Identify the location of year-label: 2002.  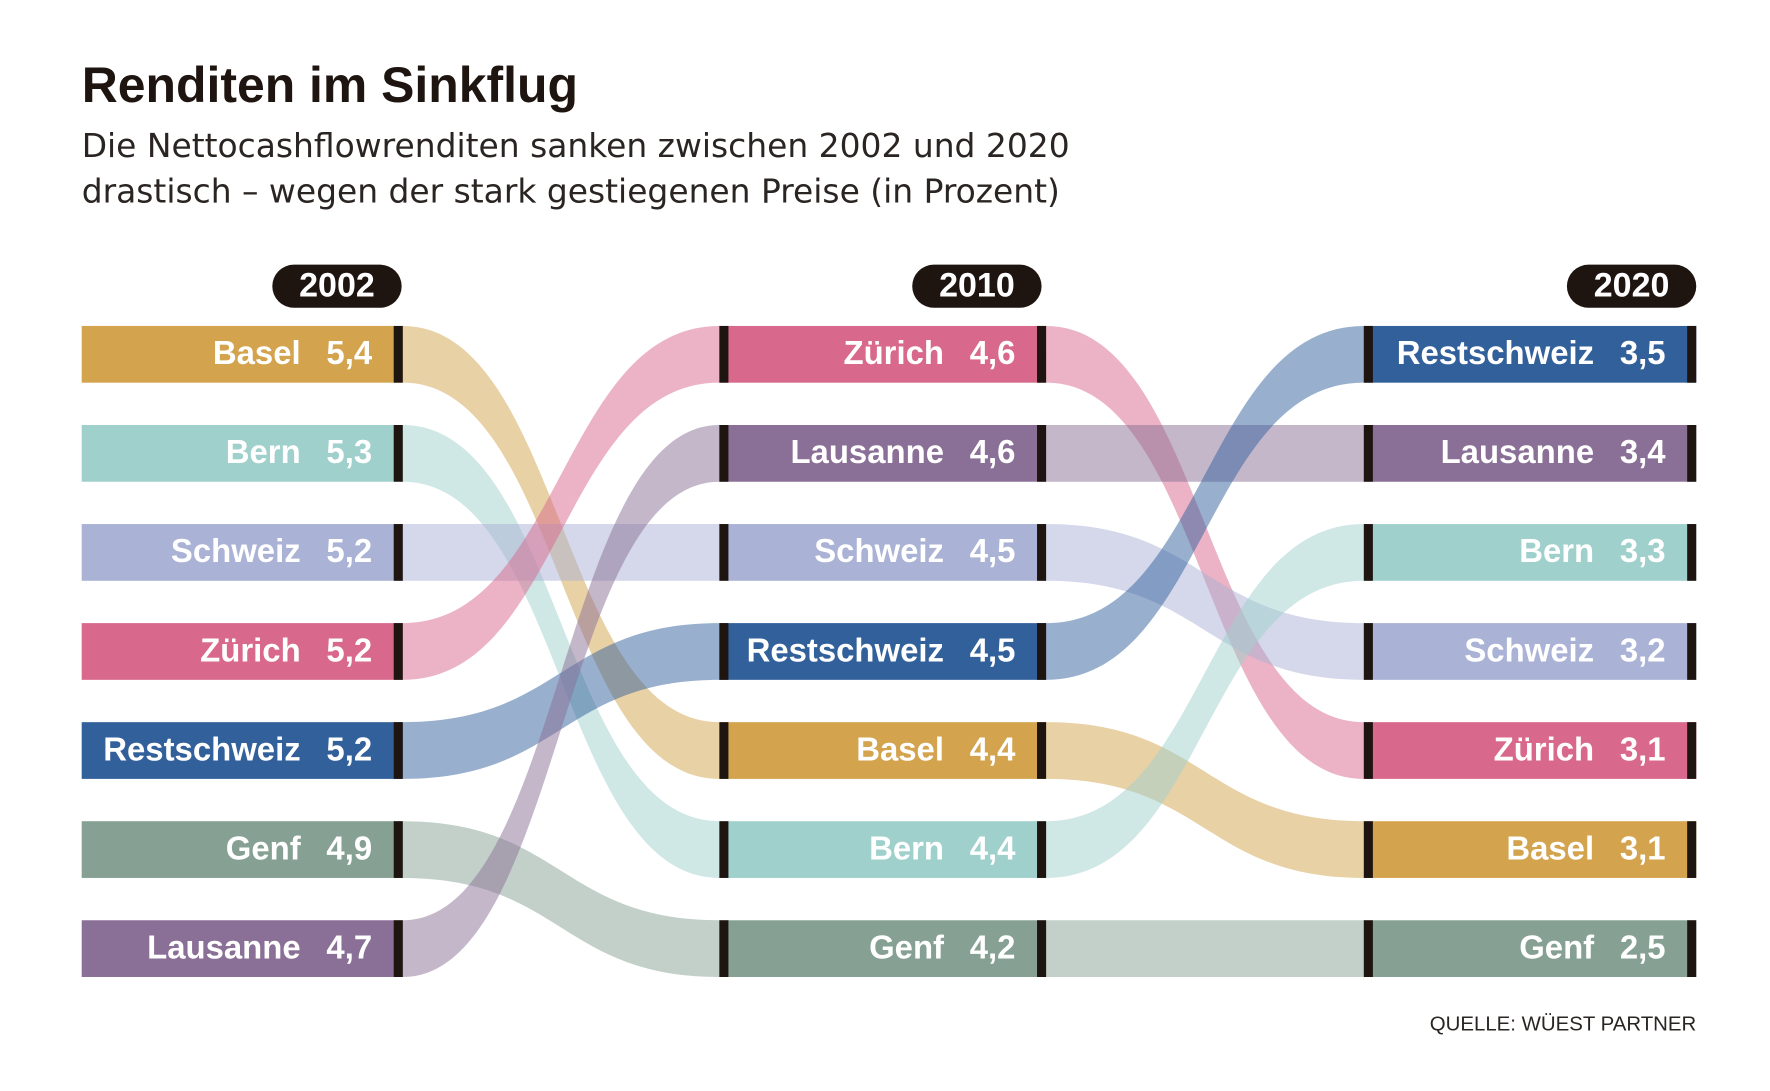
(337, 285).